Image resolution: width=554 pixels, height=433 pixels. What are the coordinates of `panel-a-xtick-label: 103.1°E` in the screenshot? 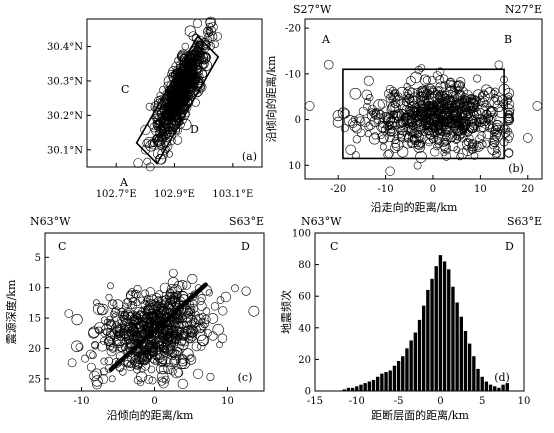 It's located at (232, 194).